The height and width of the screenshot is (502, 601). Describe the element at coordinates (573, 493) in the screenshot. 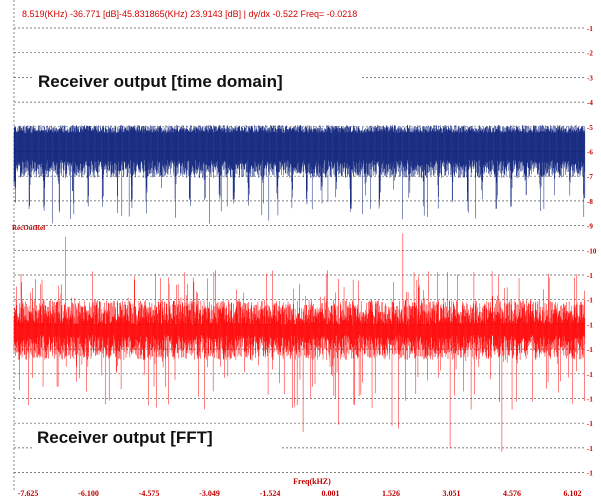

I see `x-tick-label: 6.102` at that location.